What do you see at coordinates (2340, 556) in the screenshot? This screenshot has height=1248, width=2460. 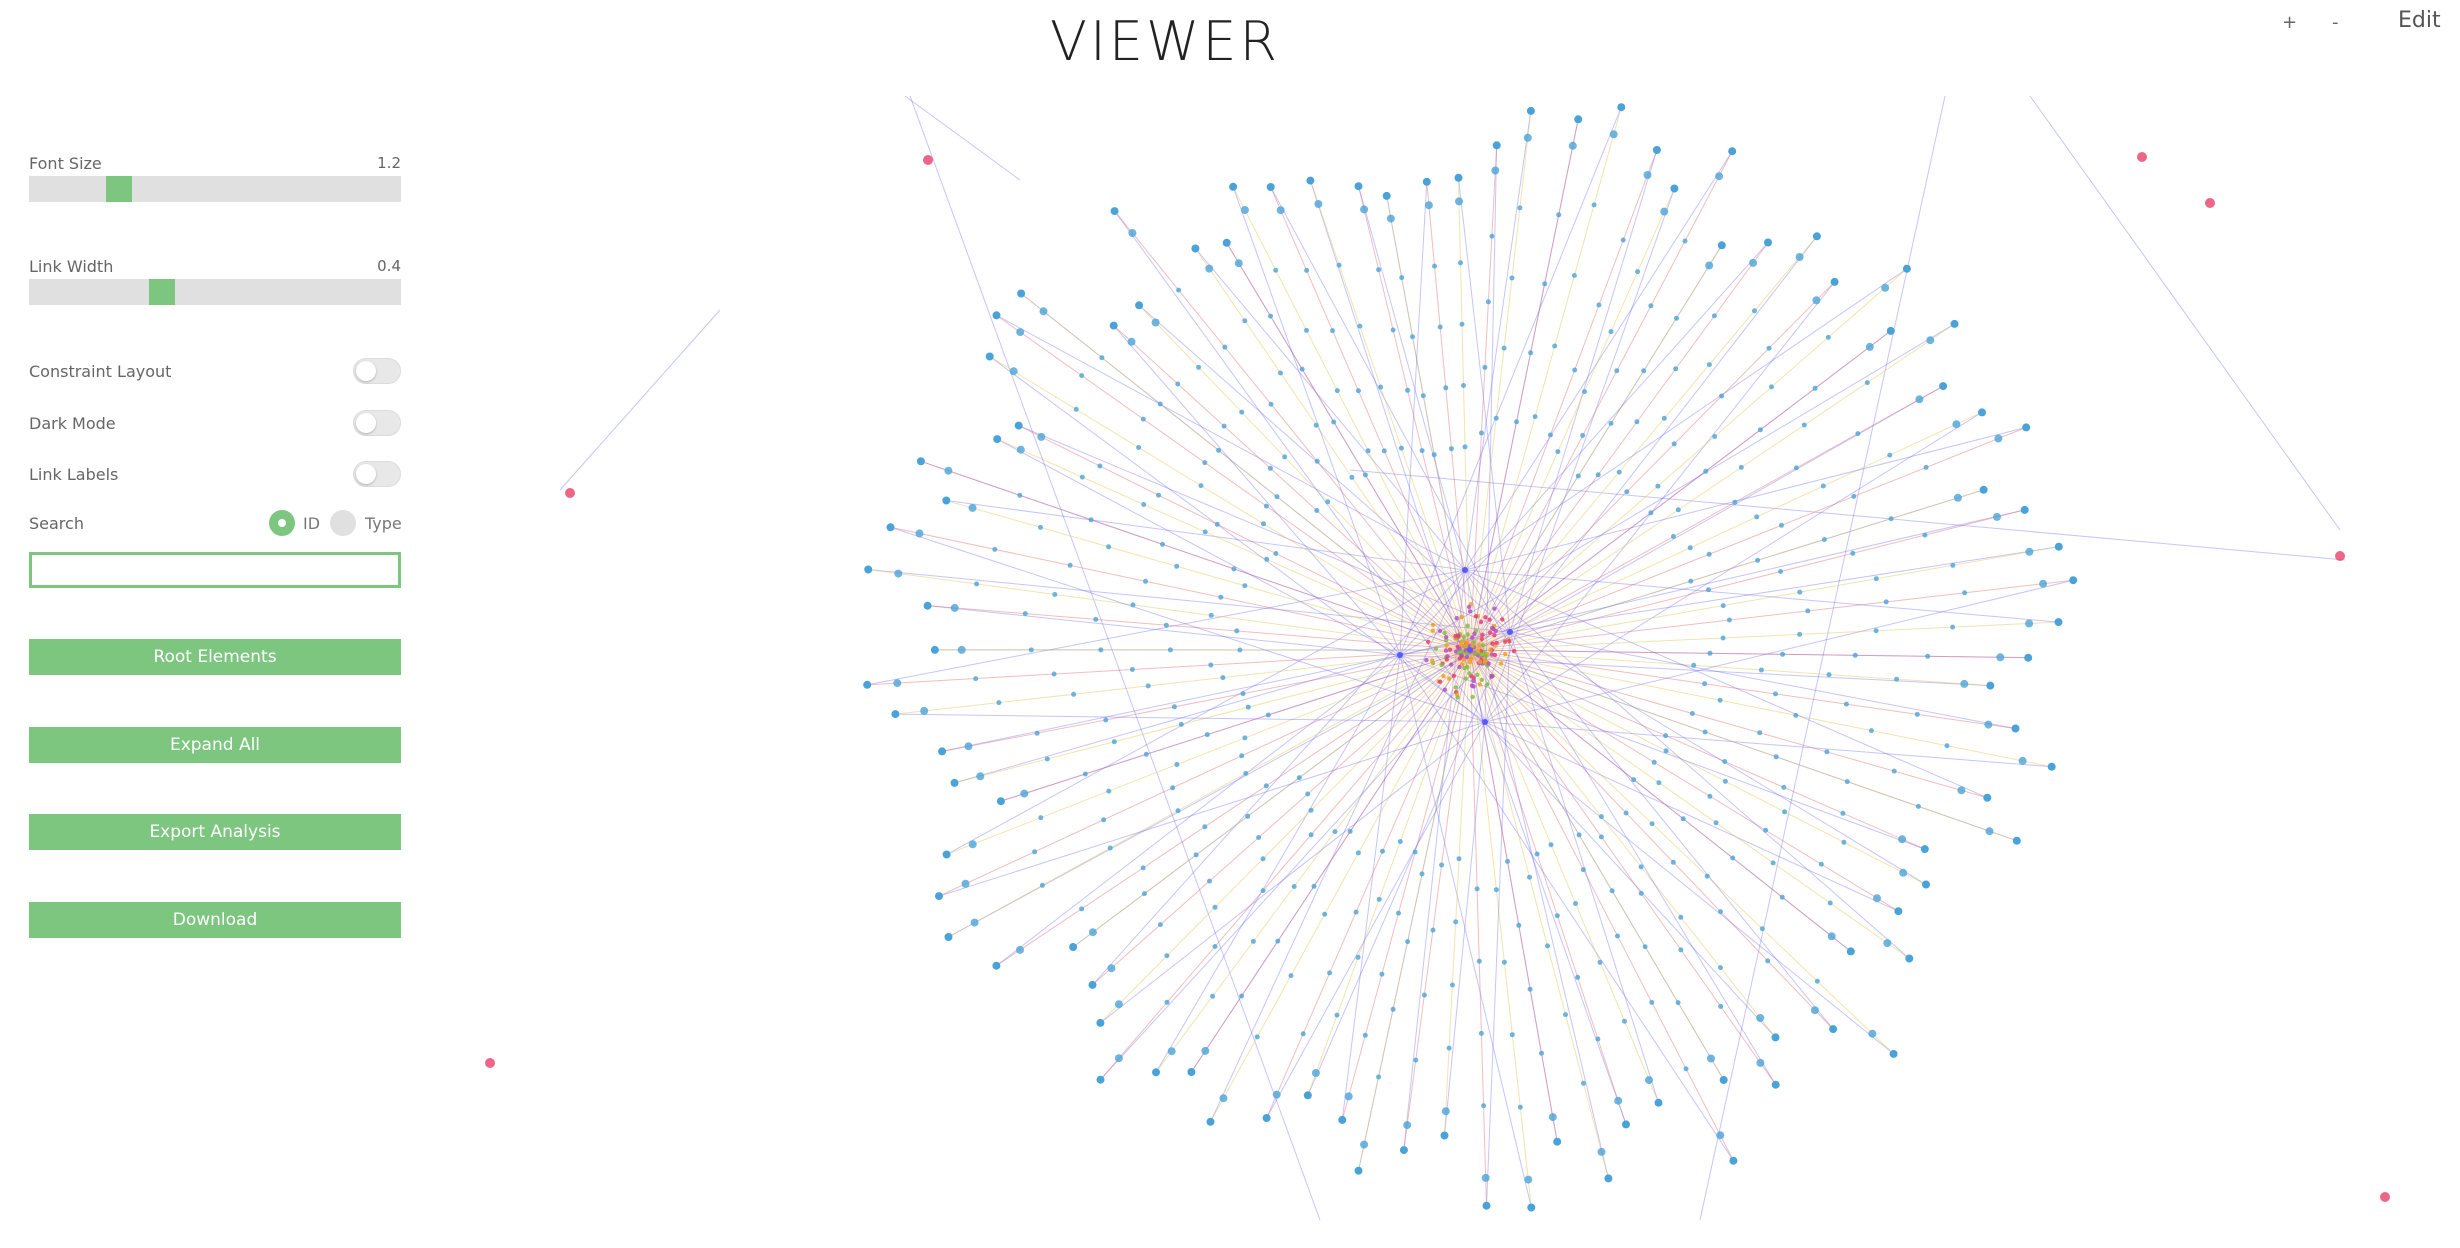 I see `outlier-node` at bounding box center [2340, 556].